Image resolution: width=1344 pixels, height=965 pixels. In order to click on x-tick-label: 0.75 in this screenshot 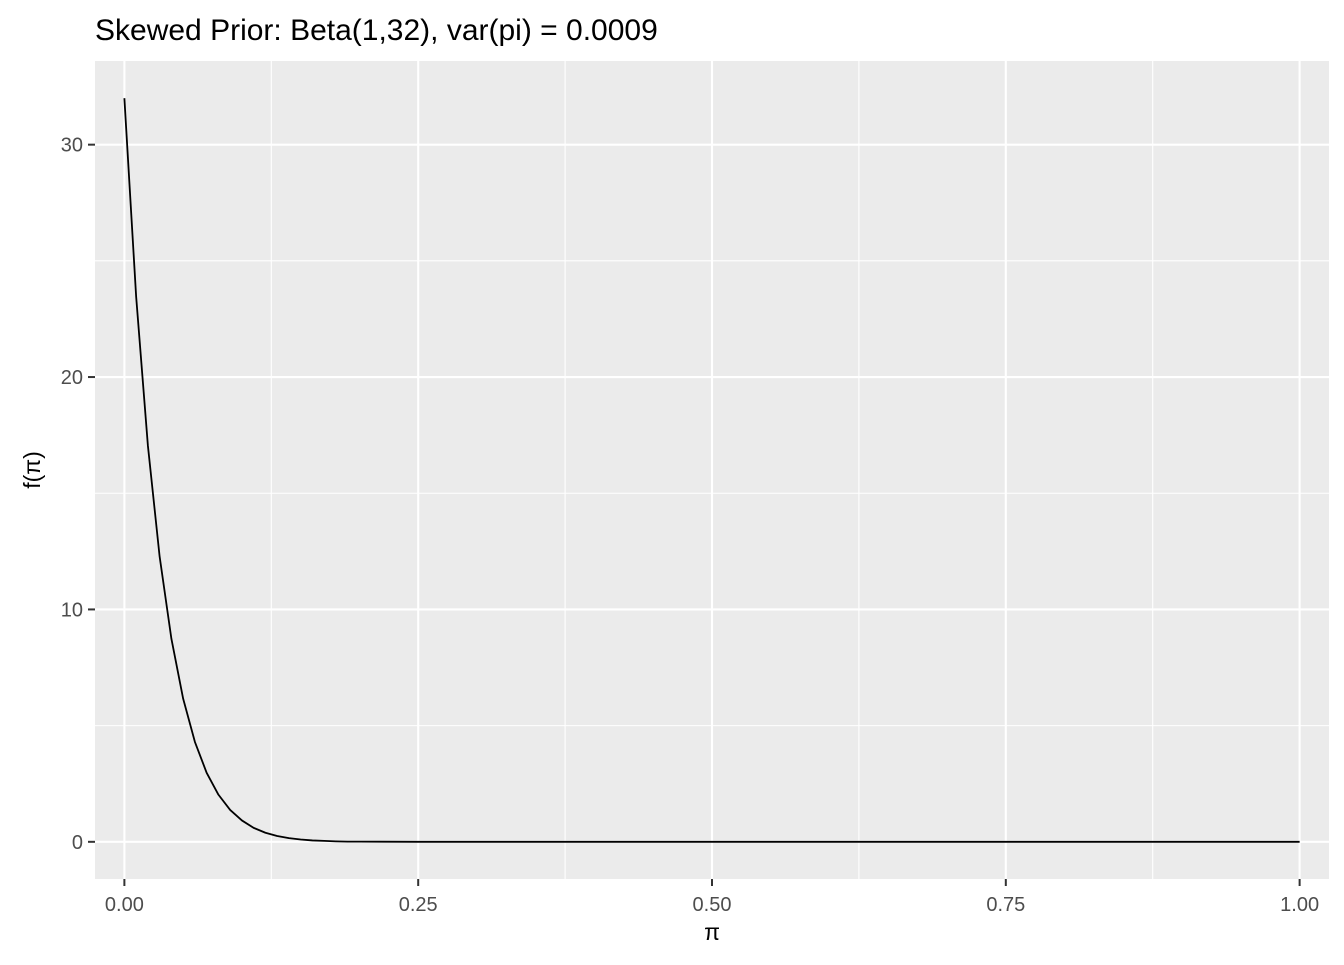, I will do `click(1005, 905)`.